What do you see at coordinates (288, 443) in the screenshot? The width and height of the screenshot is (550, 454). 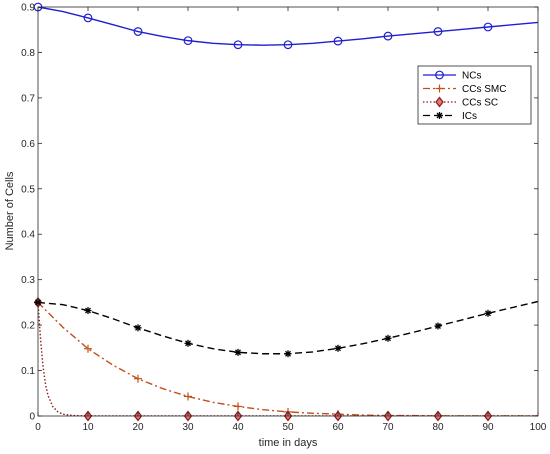 I see `x-axis-label: time in days` at bounding box center [288, 443].